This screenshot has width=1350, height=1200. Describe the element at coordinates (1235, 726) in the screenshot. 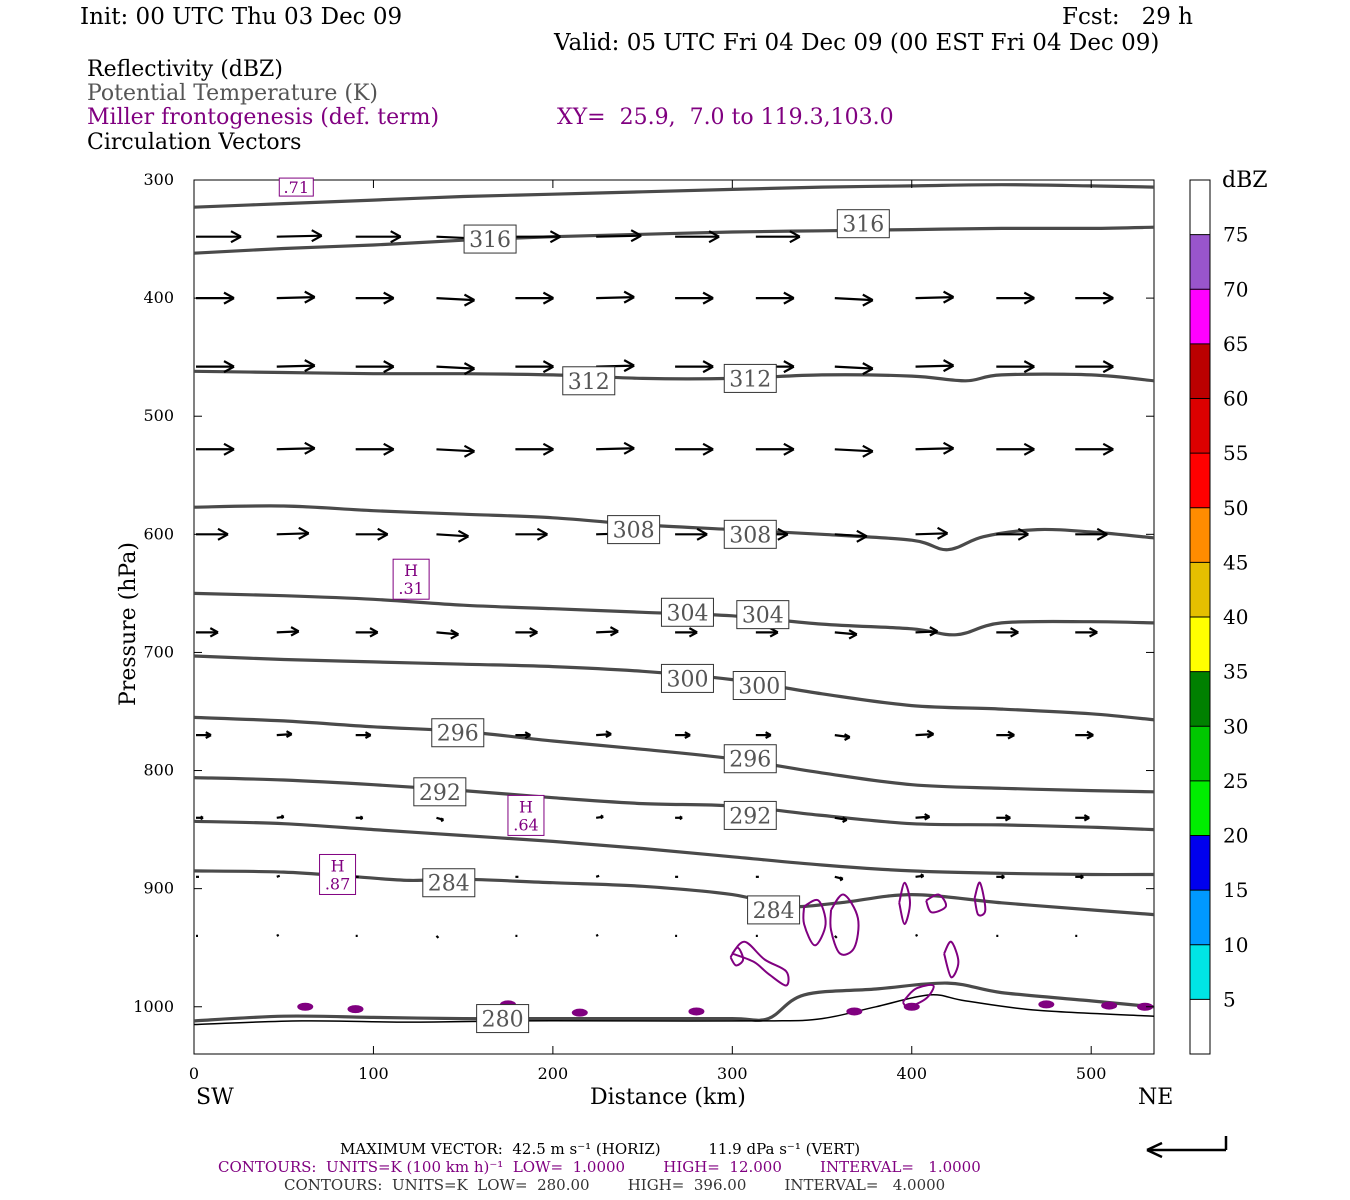

I see `colorbar-tick-label: 30` at that location.